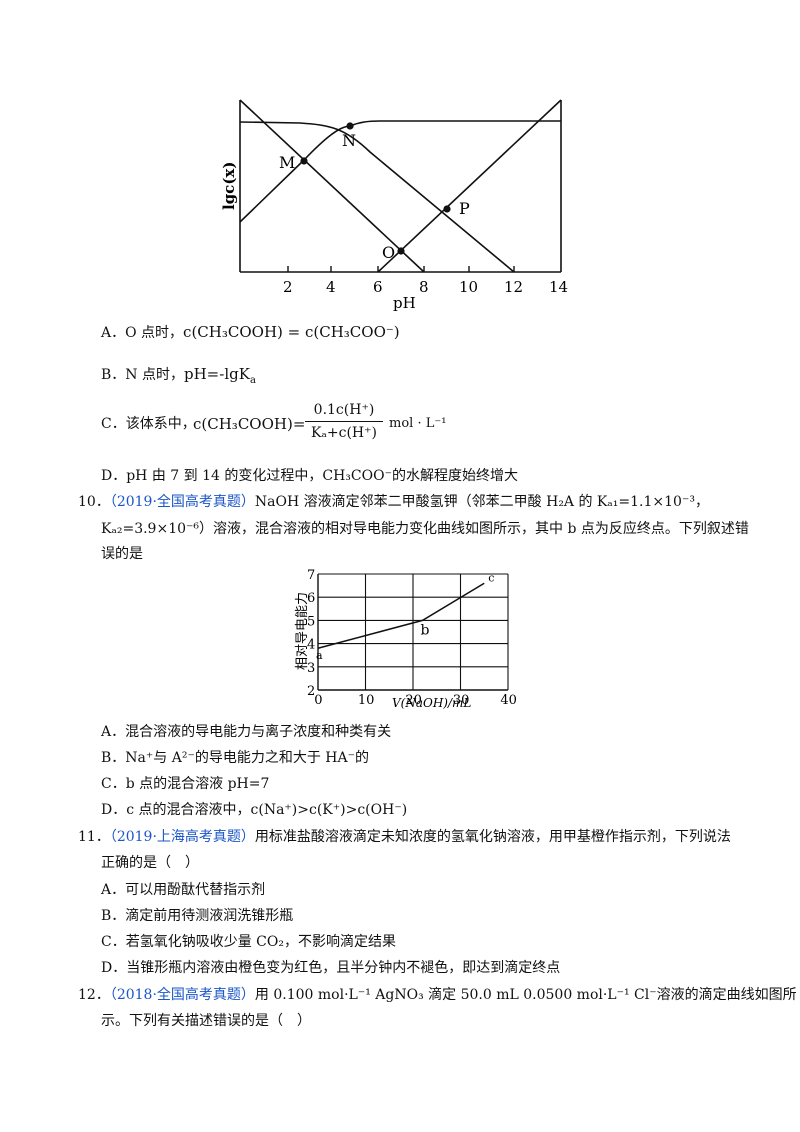 The width and height of the screenshot is (800, 1132). What do you see at coordinates (508, 700) in the screenshot?
I see `chart2-xtick-40: 40` at bounding box center [508, 700].